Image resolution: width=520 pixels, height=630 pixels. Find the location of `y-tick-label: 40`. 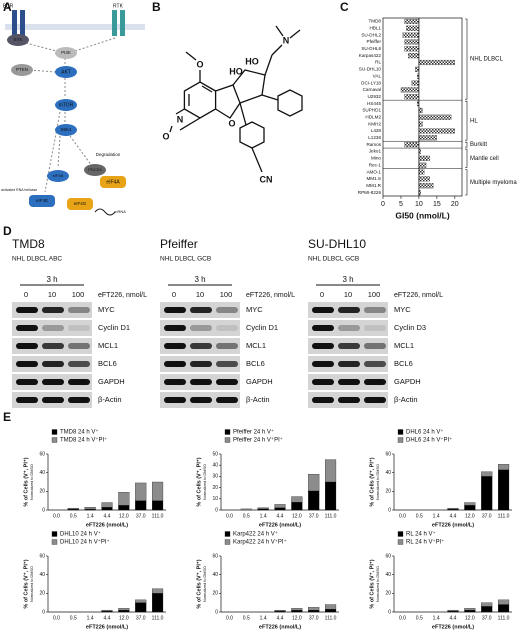

y-tick-label: 40 is located at coordinates (388, 575).